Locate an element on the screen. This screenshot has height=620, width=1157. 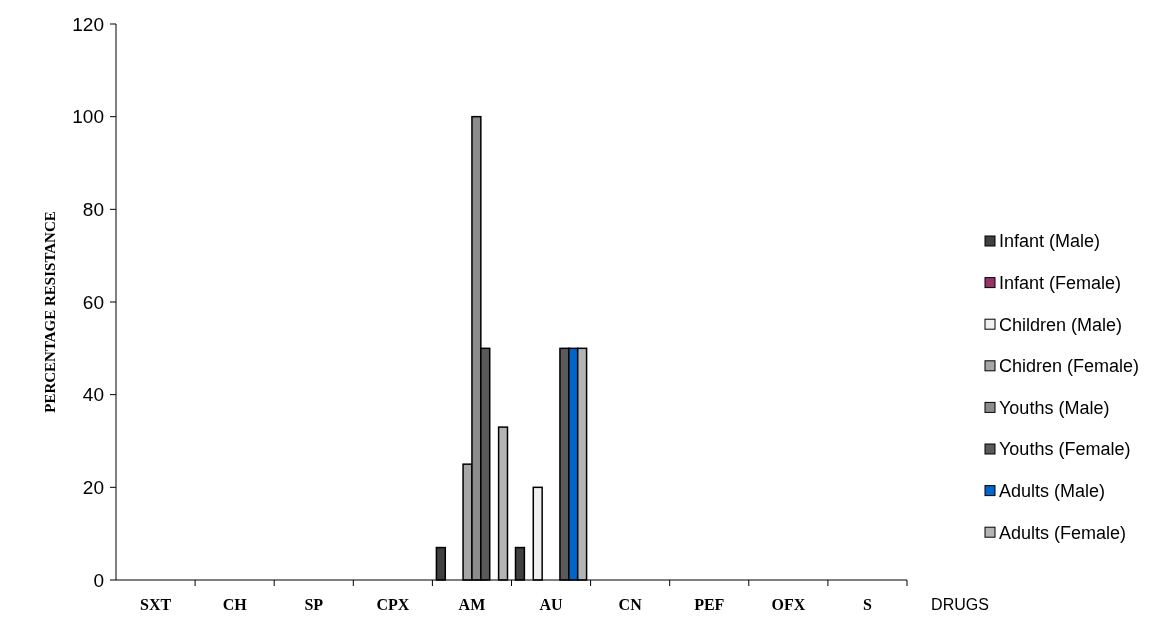
x-tick-label: SP is located at coordinates (314, 604).